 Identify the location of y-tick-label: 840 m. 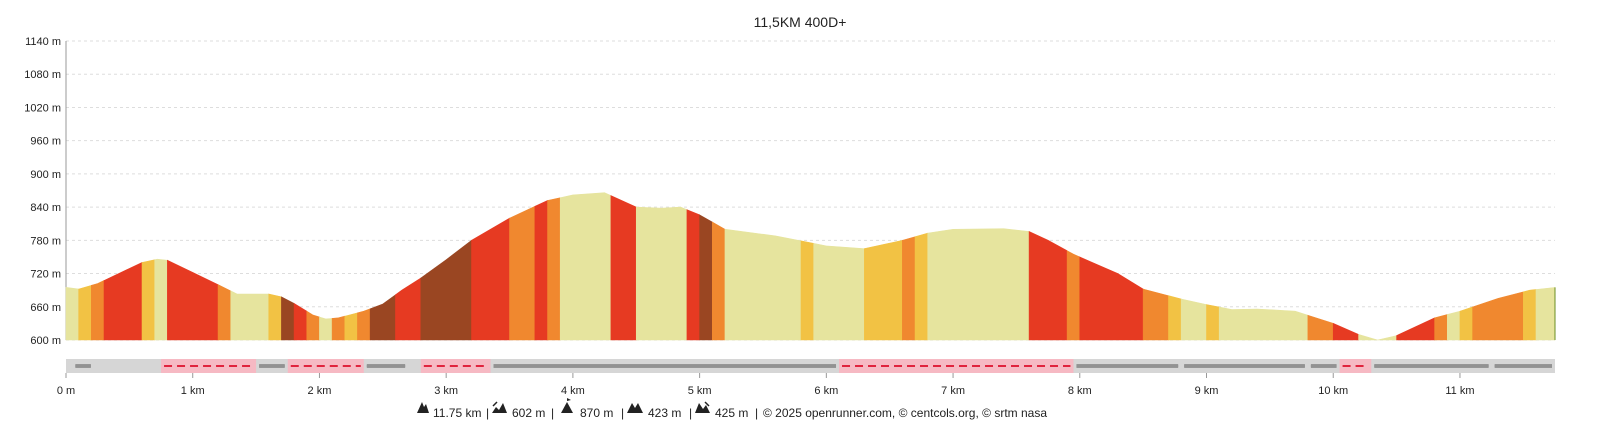
(45, 208).